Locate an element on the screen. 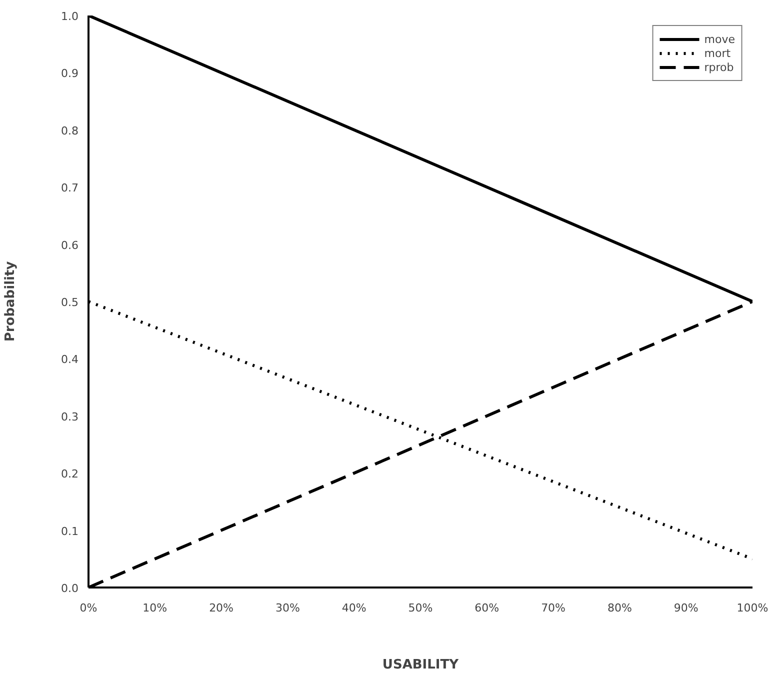  y-tick-label: 0.0 is located at coordinates (70, 588).